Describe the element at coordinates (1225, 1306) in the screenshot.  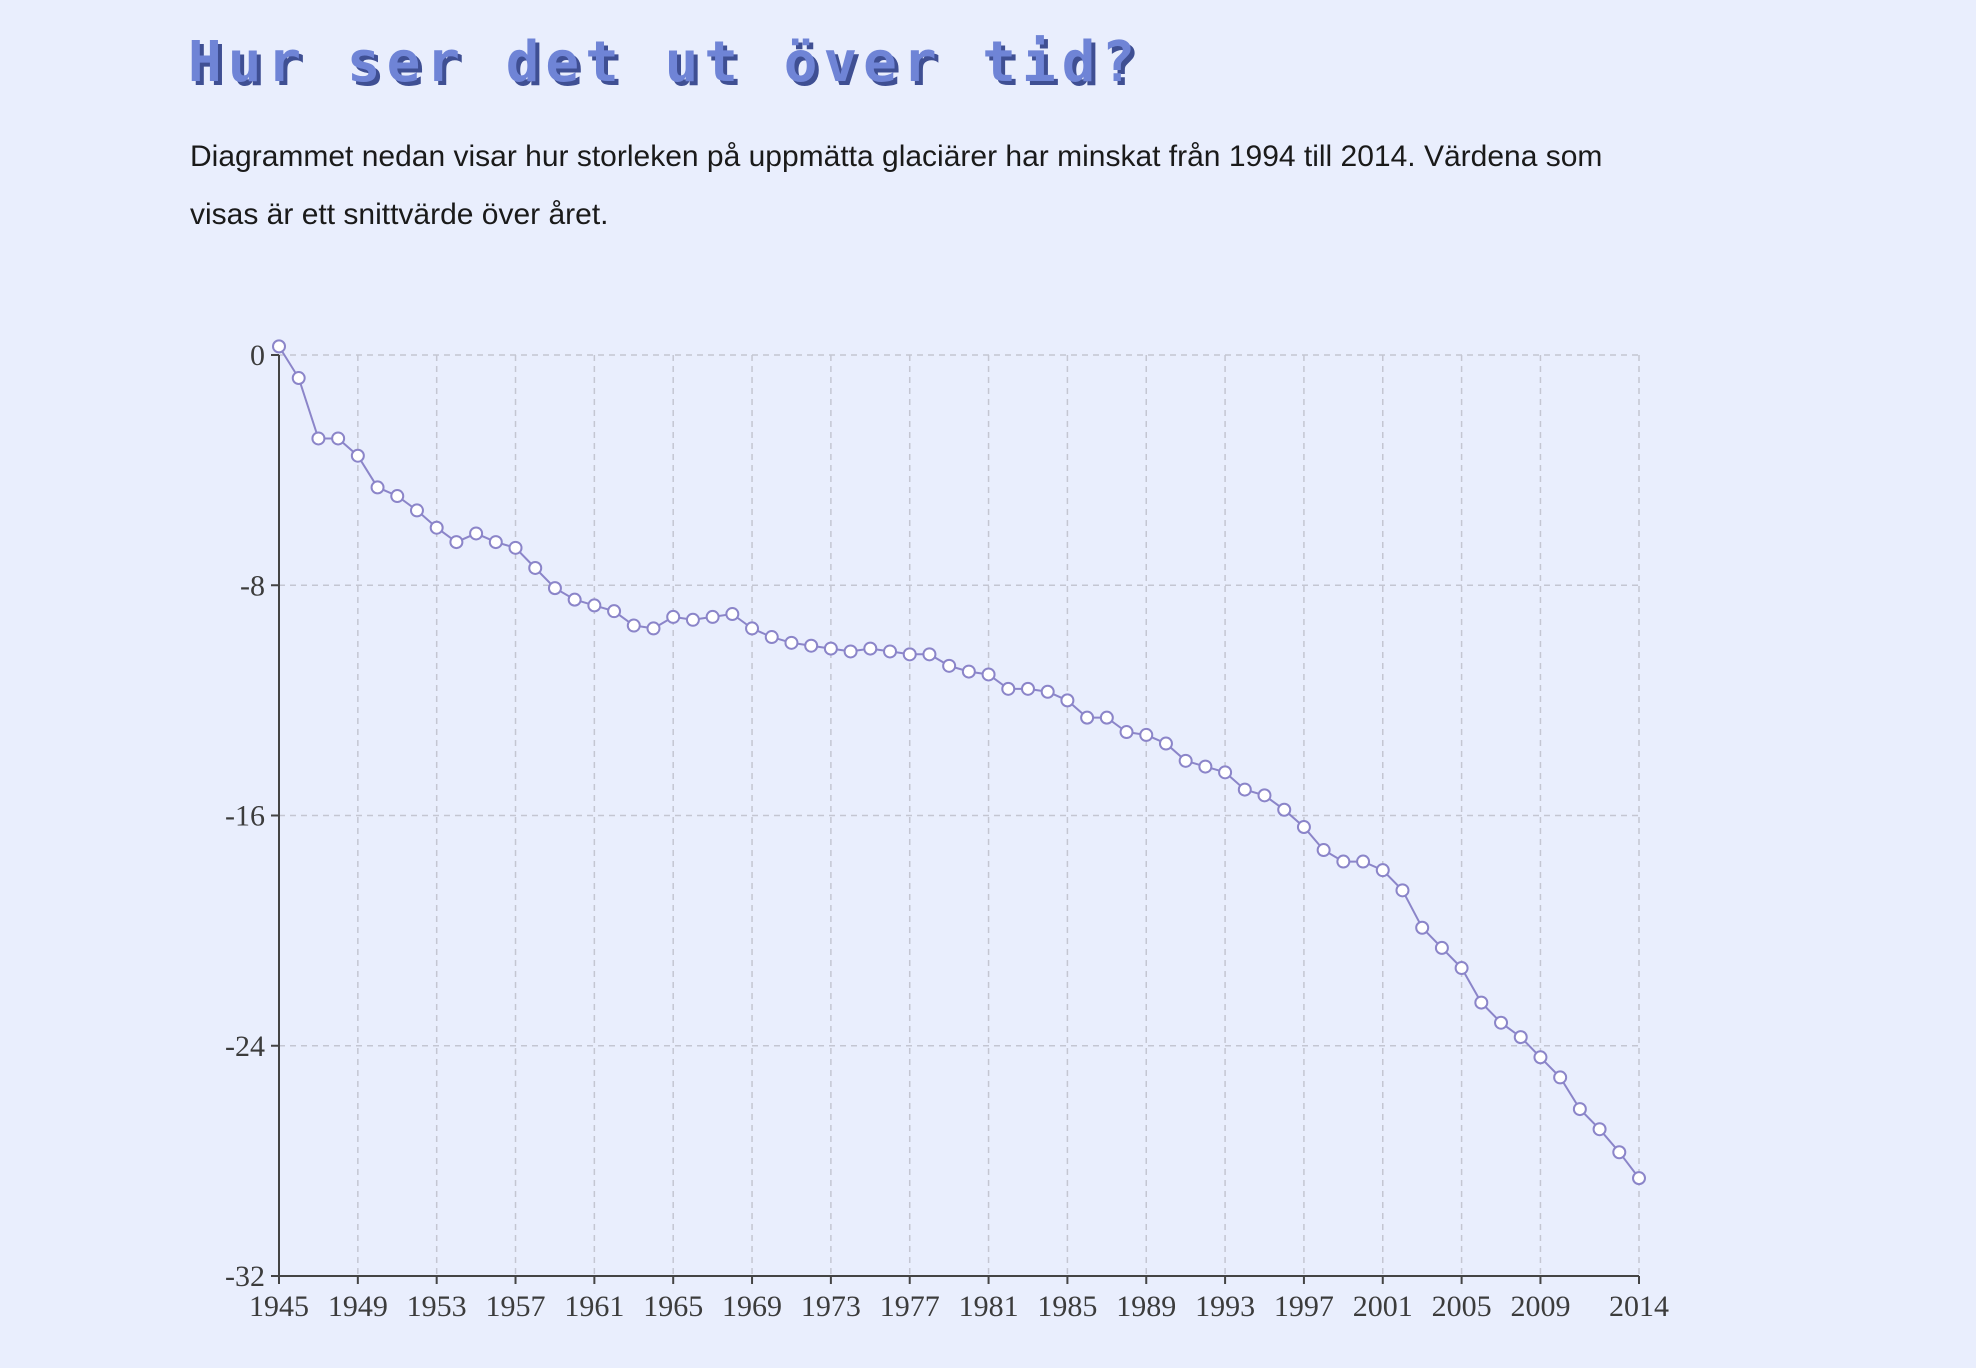
I see `x-tick-label: 1993` at that location.